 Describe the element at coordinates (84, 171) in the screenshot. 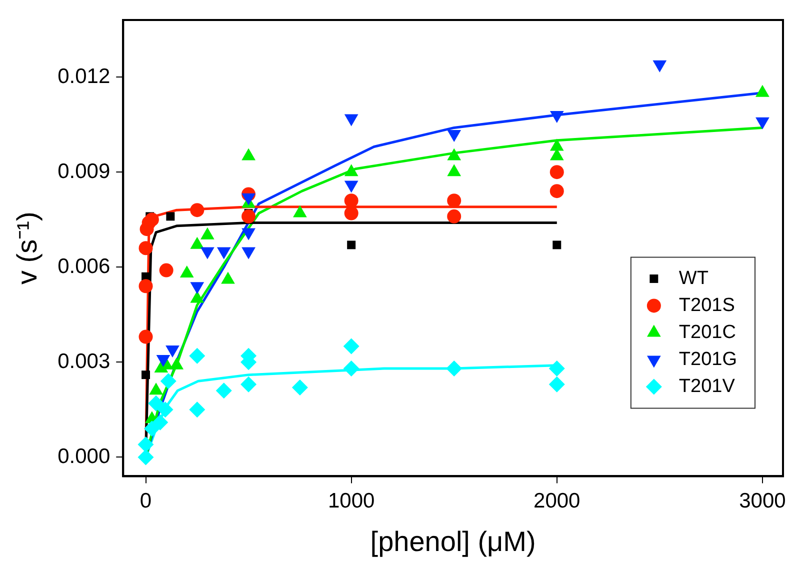

I see `y-tick-label: 0.009` at that location.